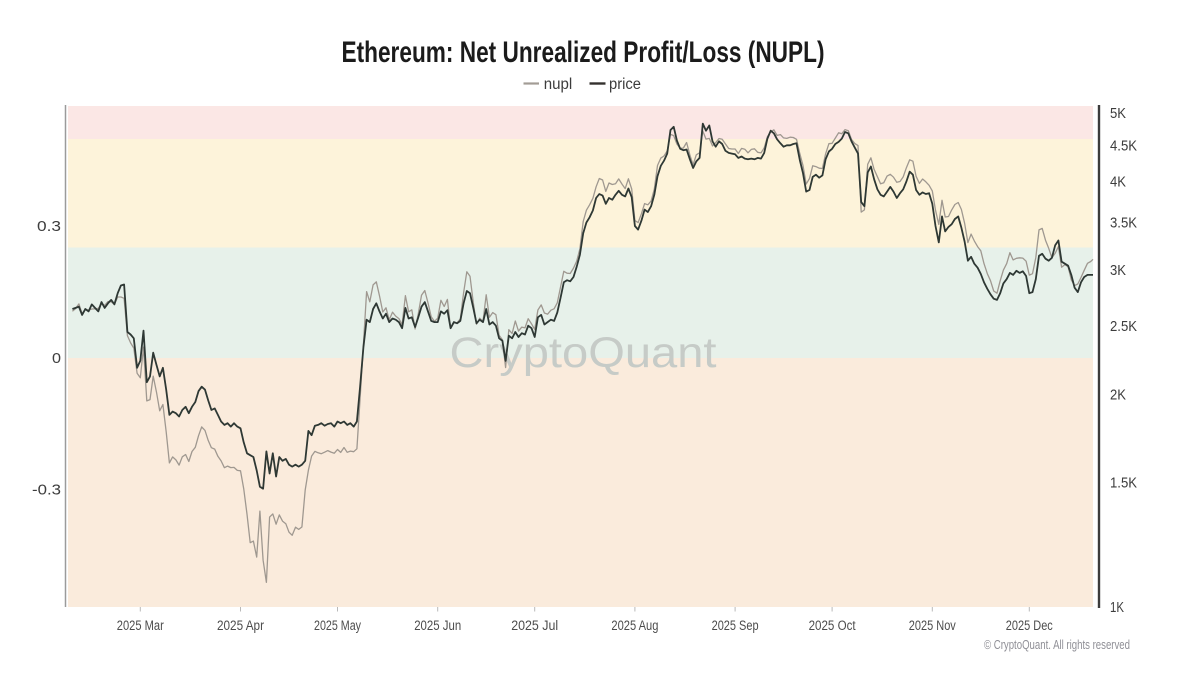 The width and height of the screenshot is (1200, 681). What do you see at coordinates (932, 625) in the screenshot?
I see `svg-text: 2025 Nov` at bounding box center [932, 625].